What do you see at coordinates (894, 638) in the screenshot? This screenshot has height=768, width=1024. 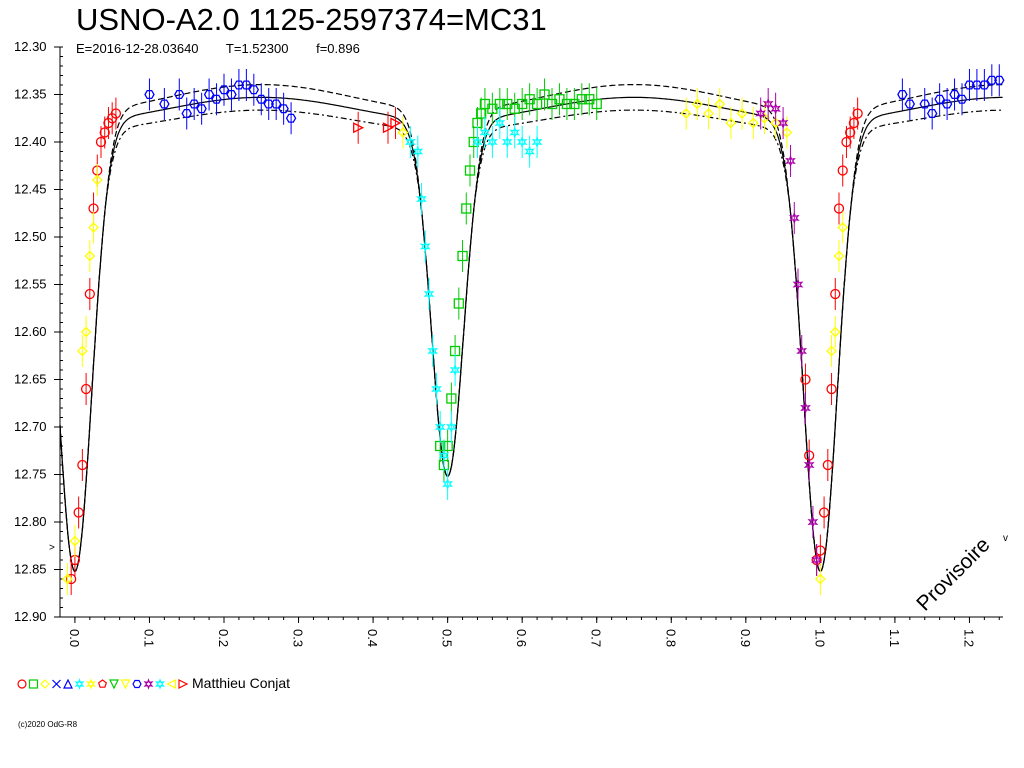 I see `x-tick-label: 1.1` at bounding box center [894, 638].